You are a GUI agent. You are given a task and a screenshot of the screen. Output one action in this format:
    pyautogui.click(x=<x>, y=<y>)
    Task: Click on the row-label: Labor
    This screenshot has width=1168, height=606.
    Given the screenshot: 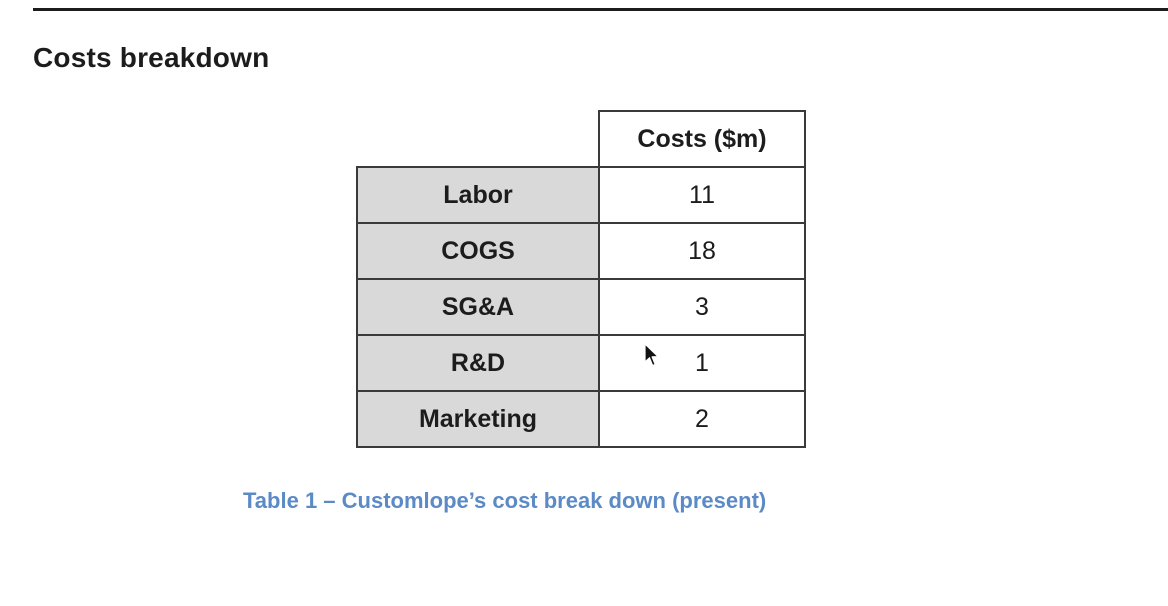 What is the action you would take?
    pyautogui.click(x=478, y=195)
    